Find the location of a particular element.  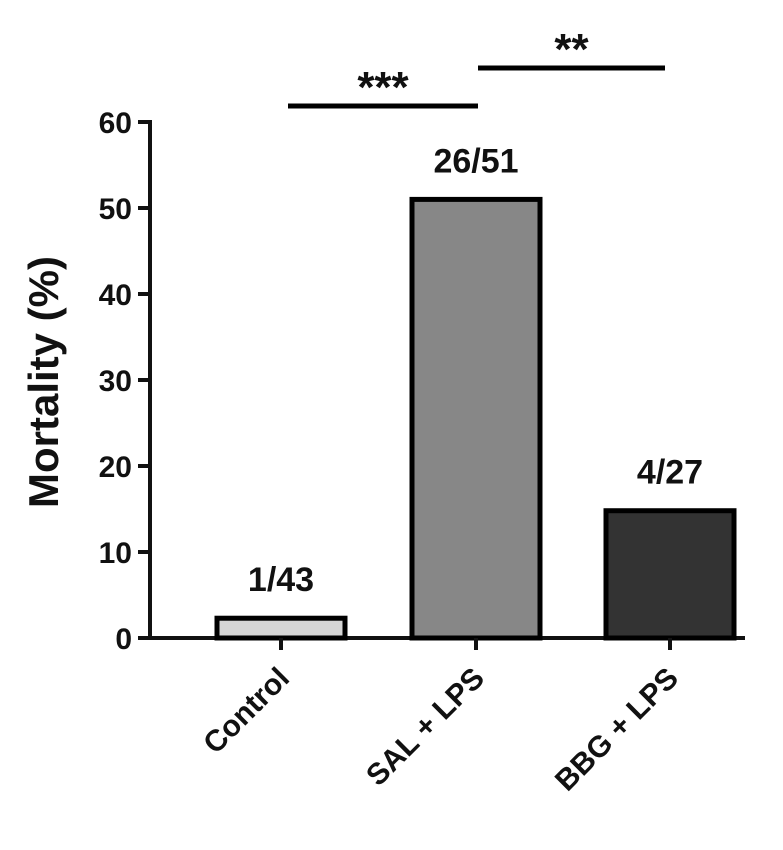

y-axis-title: Mortality (%) is located at coordinates (43, 382).